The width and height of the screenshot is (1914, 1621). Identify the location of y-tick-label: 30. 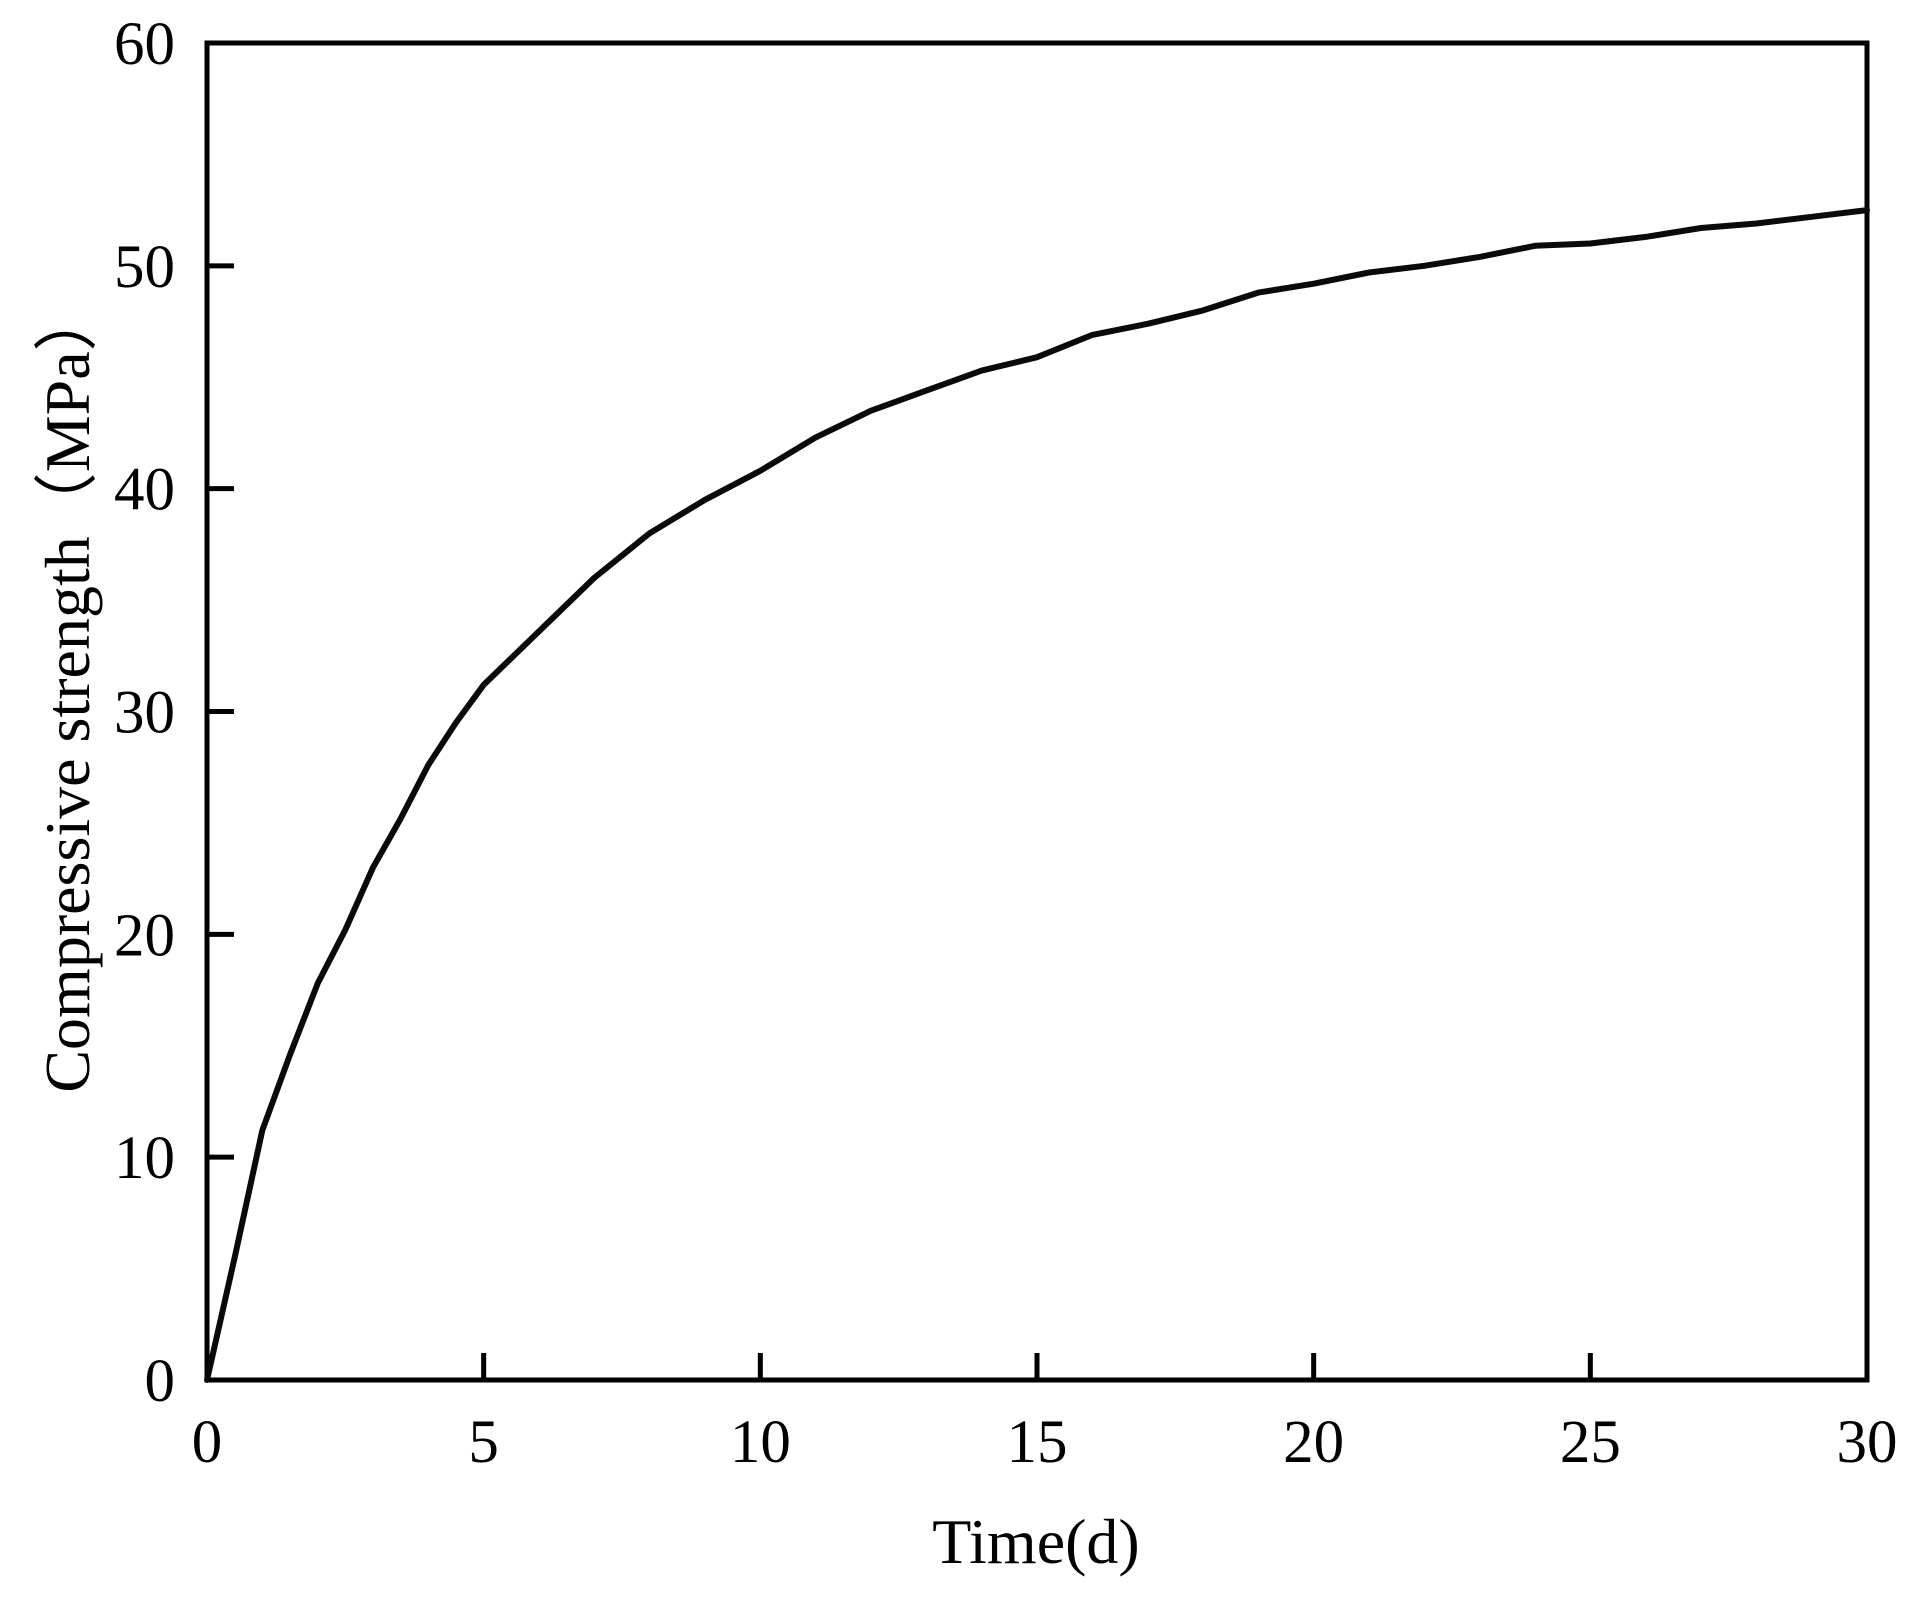
(144, 713).